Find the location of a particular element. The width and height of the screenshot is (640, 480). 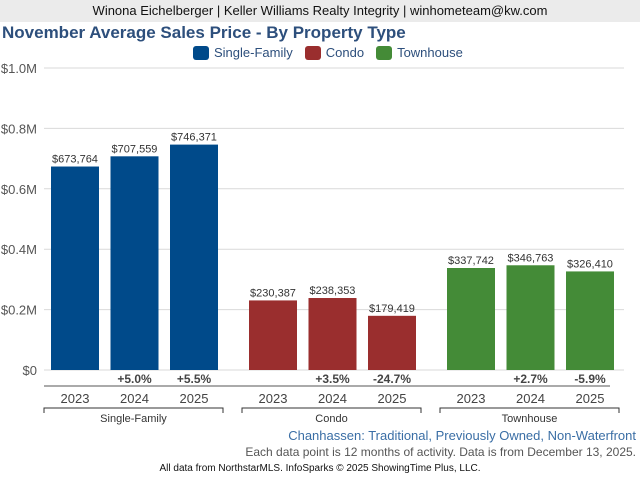

y-tick-label: $0.2M is located at coordinates (19, 310).